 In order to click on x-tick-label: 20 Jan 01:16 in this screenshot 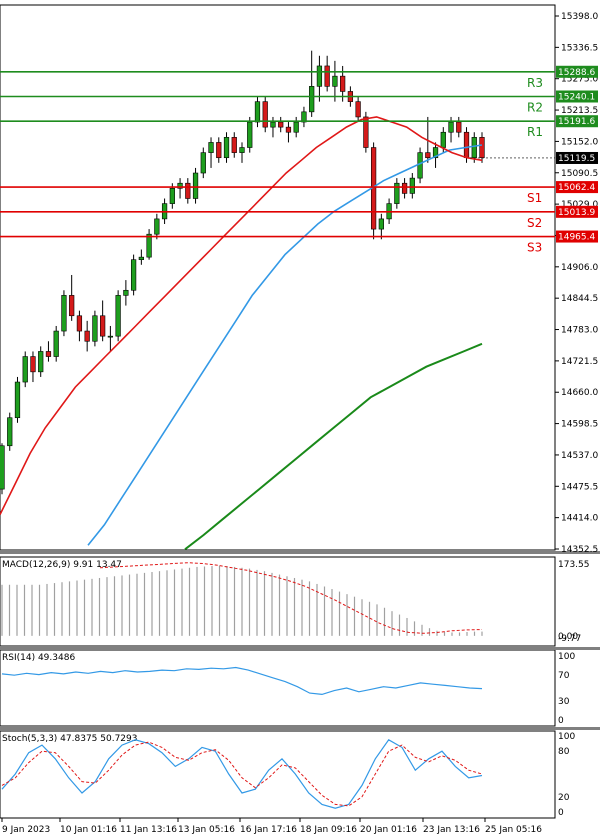, I will do `click(388, 830)`.